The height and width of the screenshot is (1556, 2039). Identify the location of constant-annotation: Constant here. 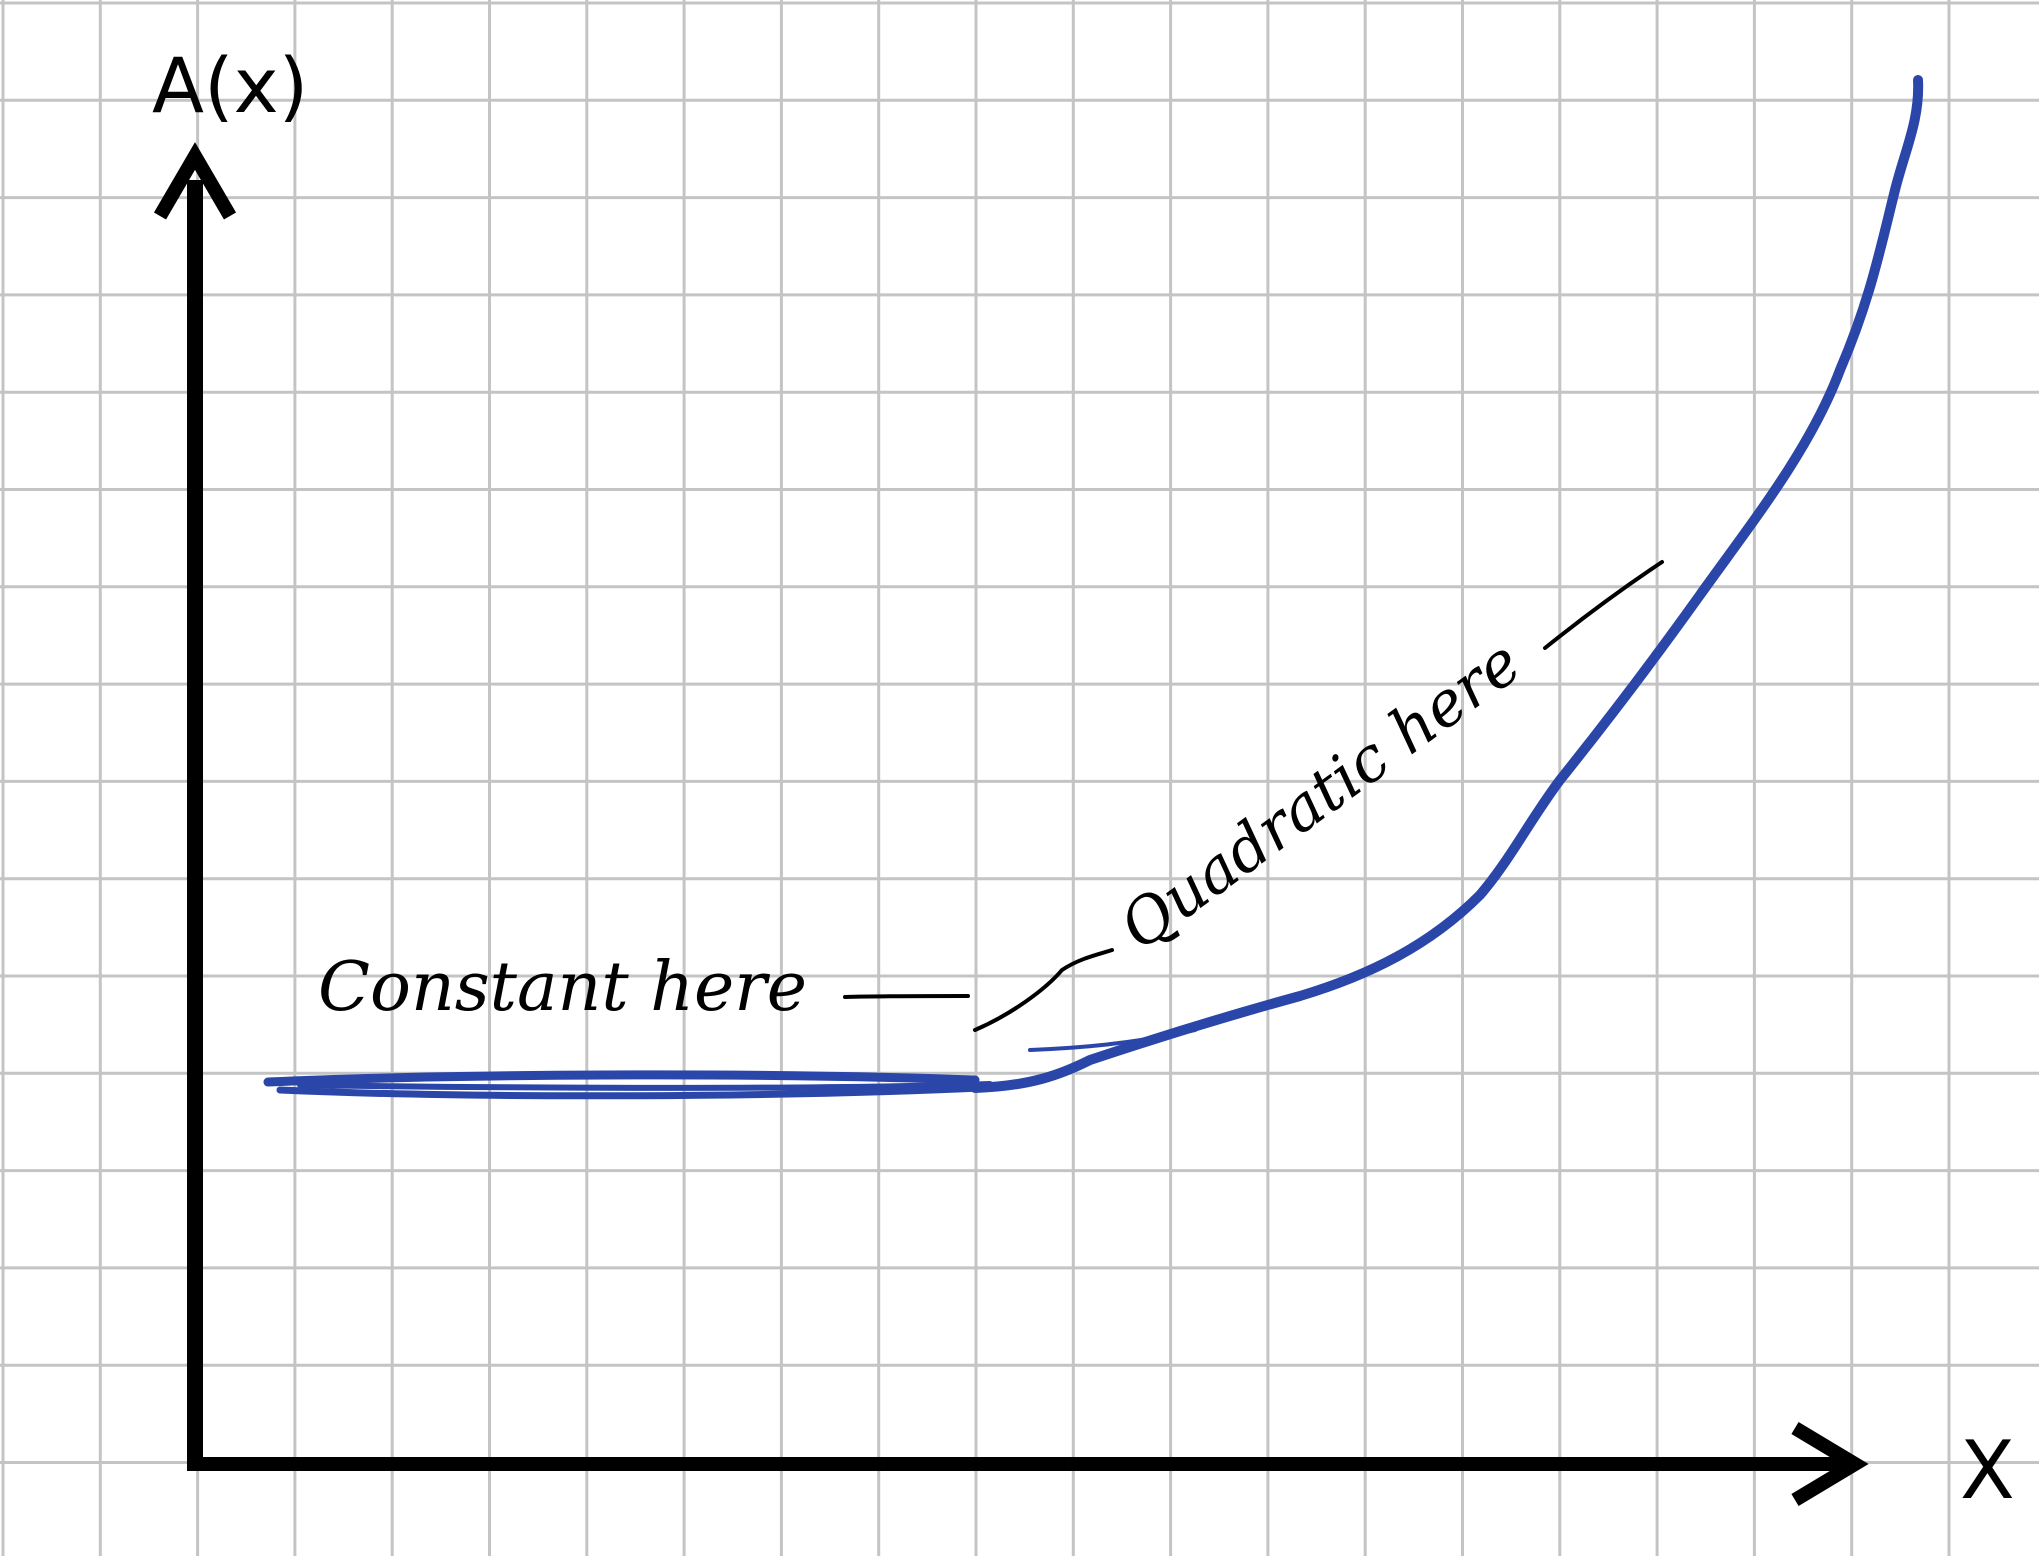
(562, 987).